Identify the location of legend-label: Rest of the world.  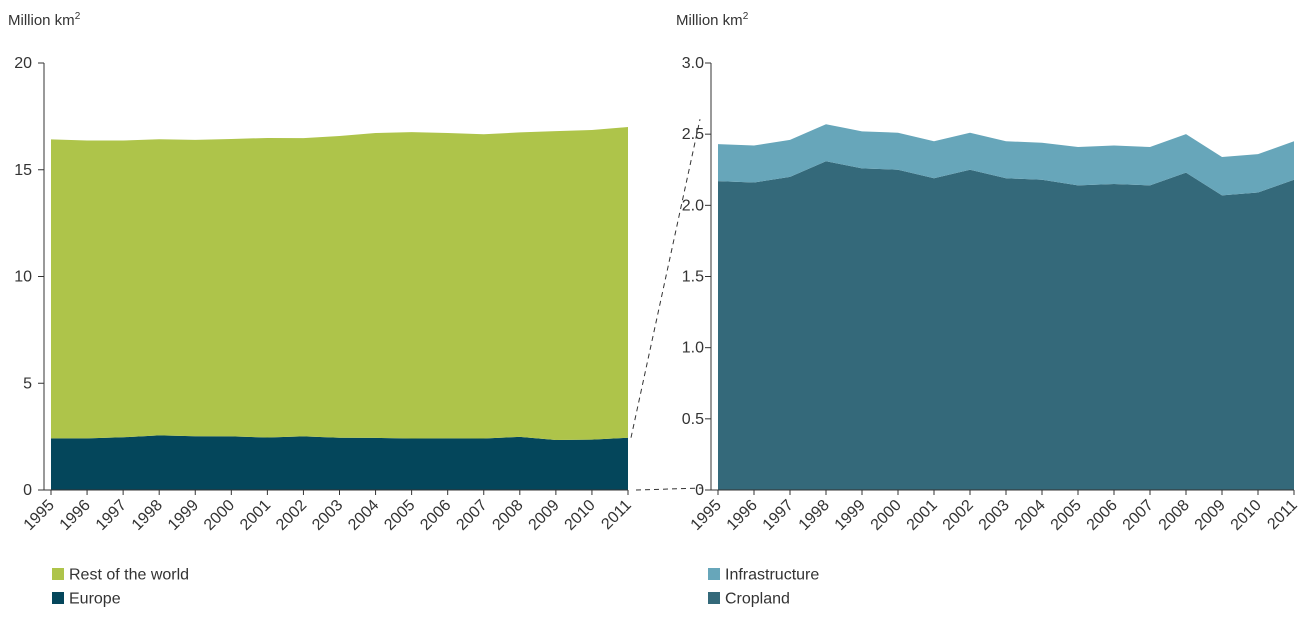
(129, 575).